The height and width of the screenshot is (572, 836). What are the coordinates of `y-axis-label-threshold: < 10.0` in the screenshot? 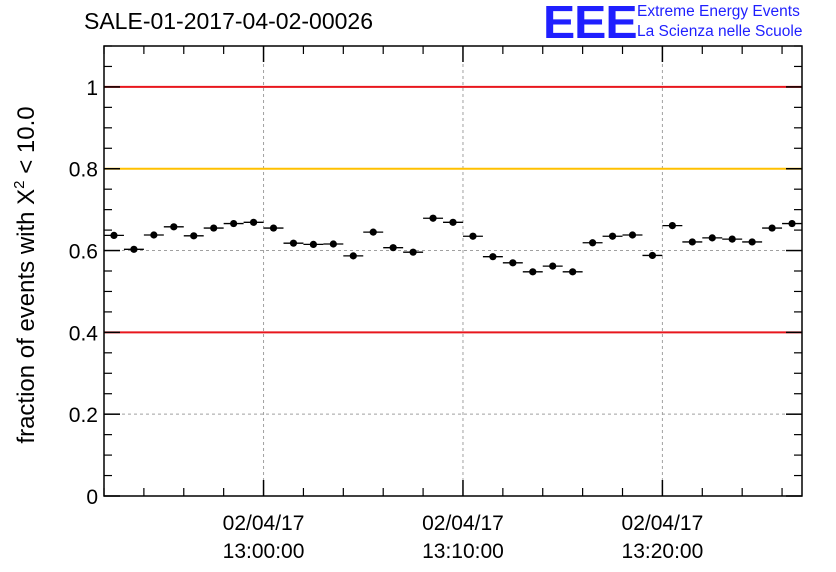 It's located at (26, 143).